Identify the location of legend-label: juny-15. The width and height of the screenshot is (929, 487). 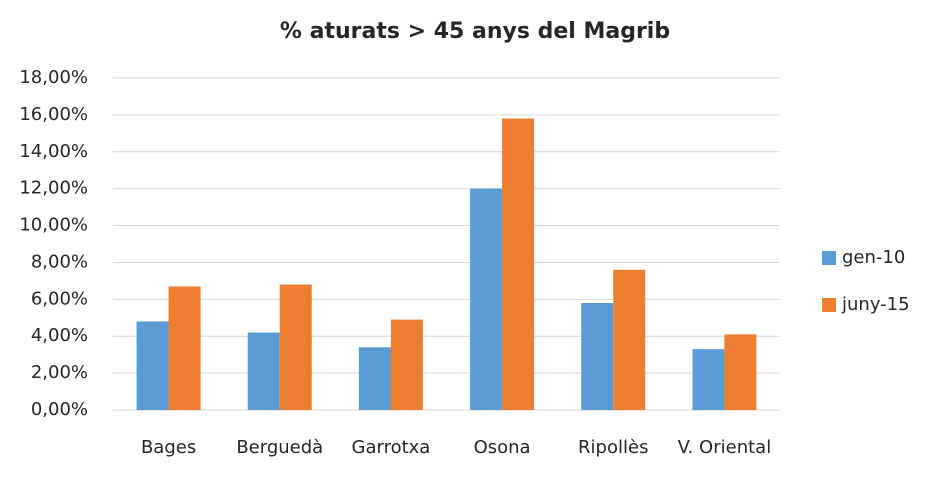
(875, 304).